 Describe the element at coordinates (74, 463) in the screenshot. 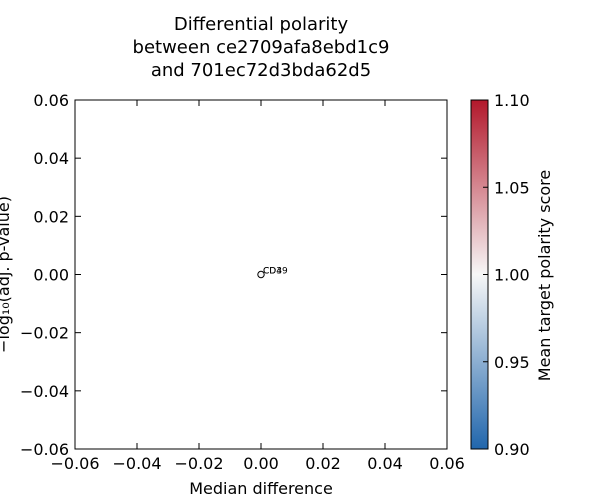

I see `x-tick-label: −0.06` at that location.